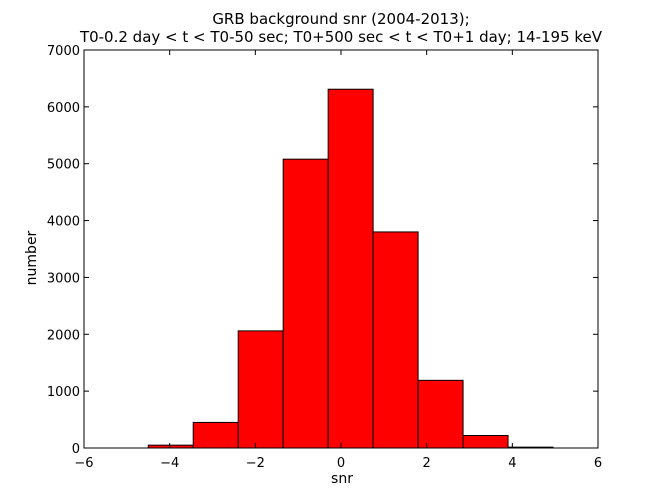 This screenshot has width=664, height=498. Describe the element at coordinates (63, 108) in the screenshot. I see `y-tick-label-6: 6000` at that location.